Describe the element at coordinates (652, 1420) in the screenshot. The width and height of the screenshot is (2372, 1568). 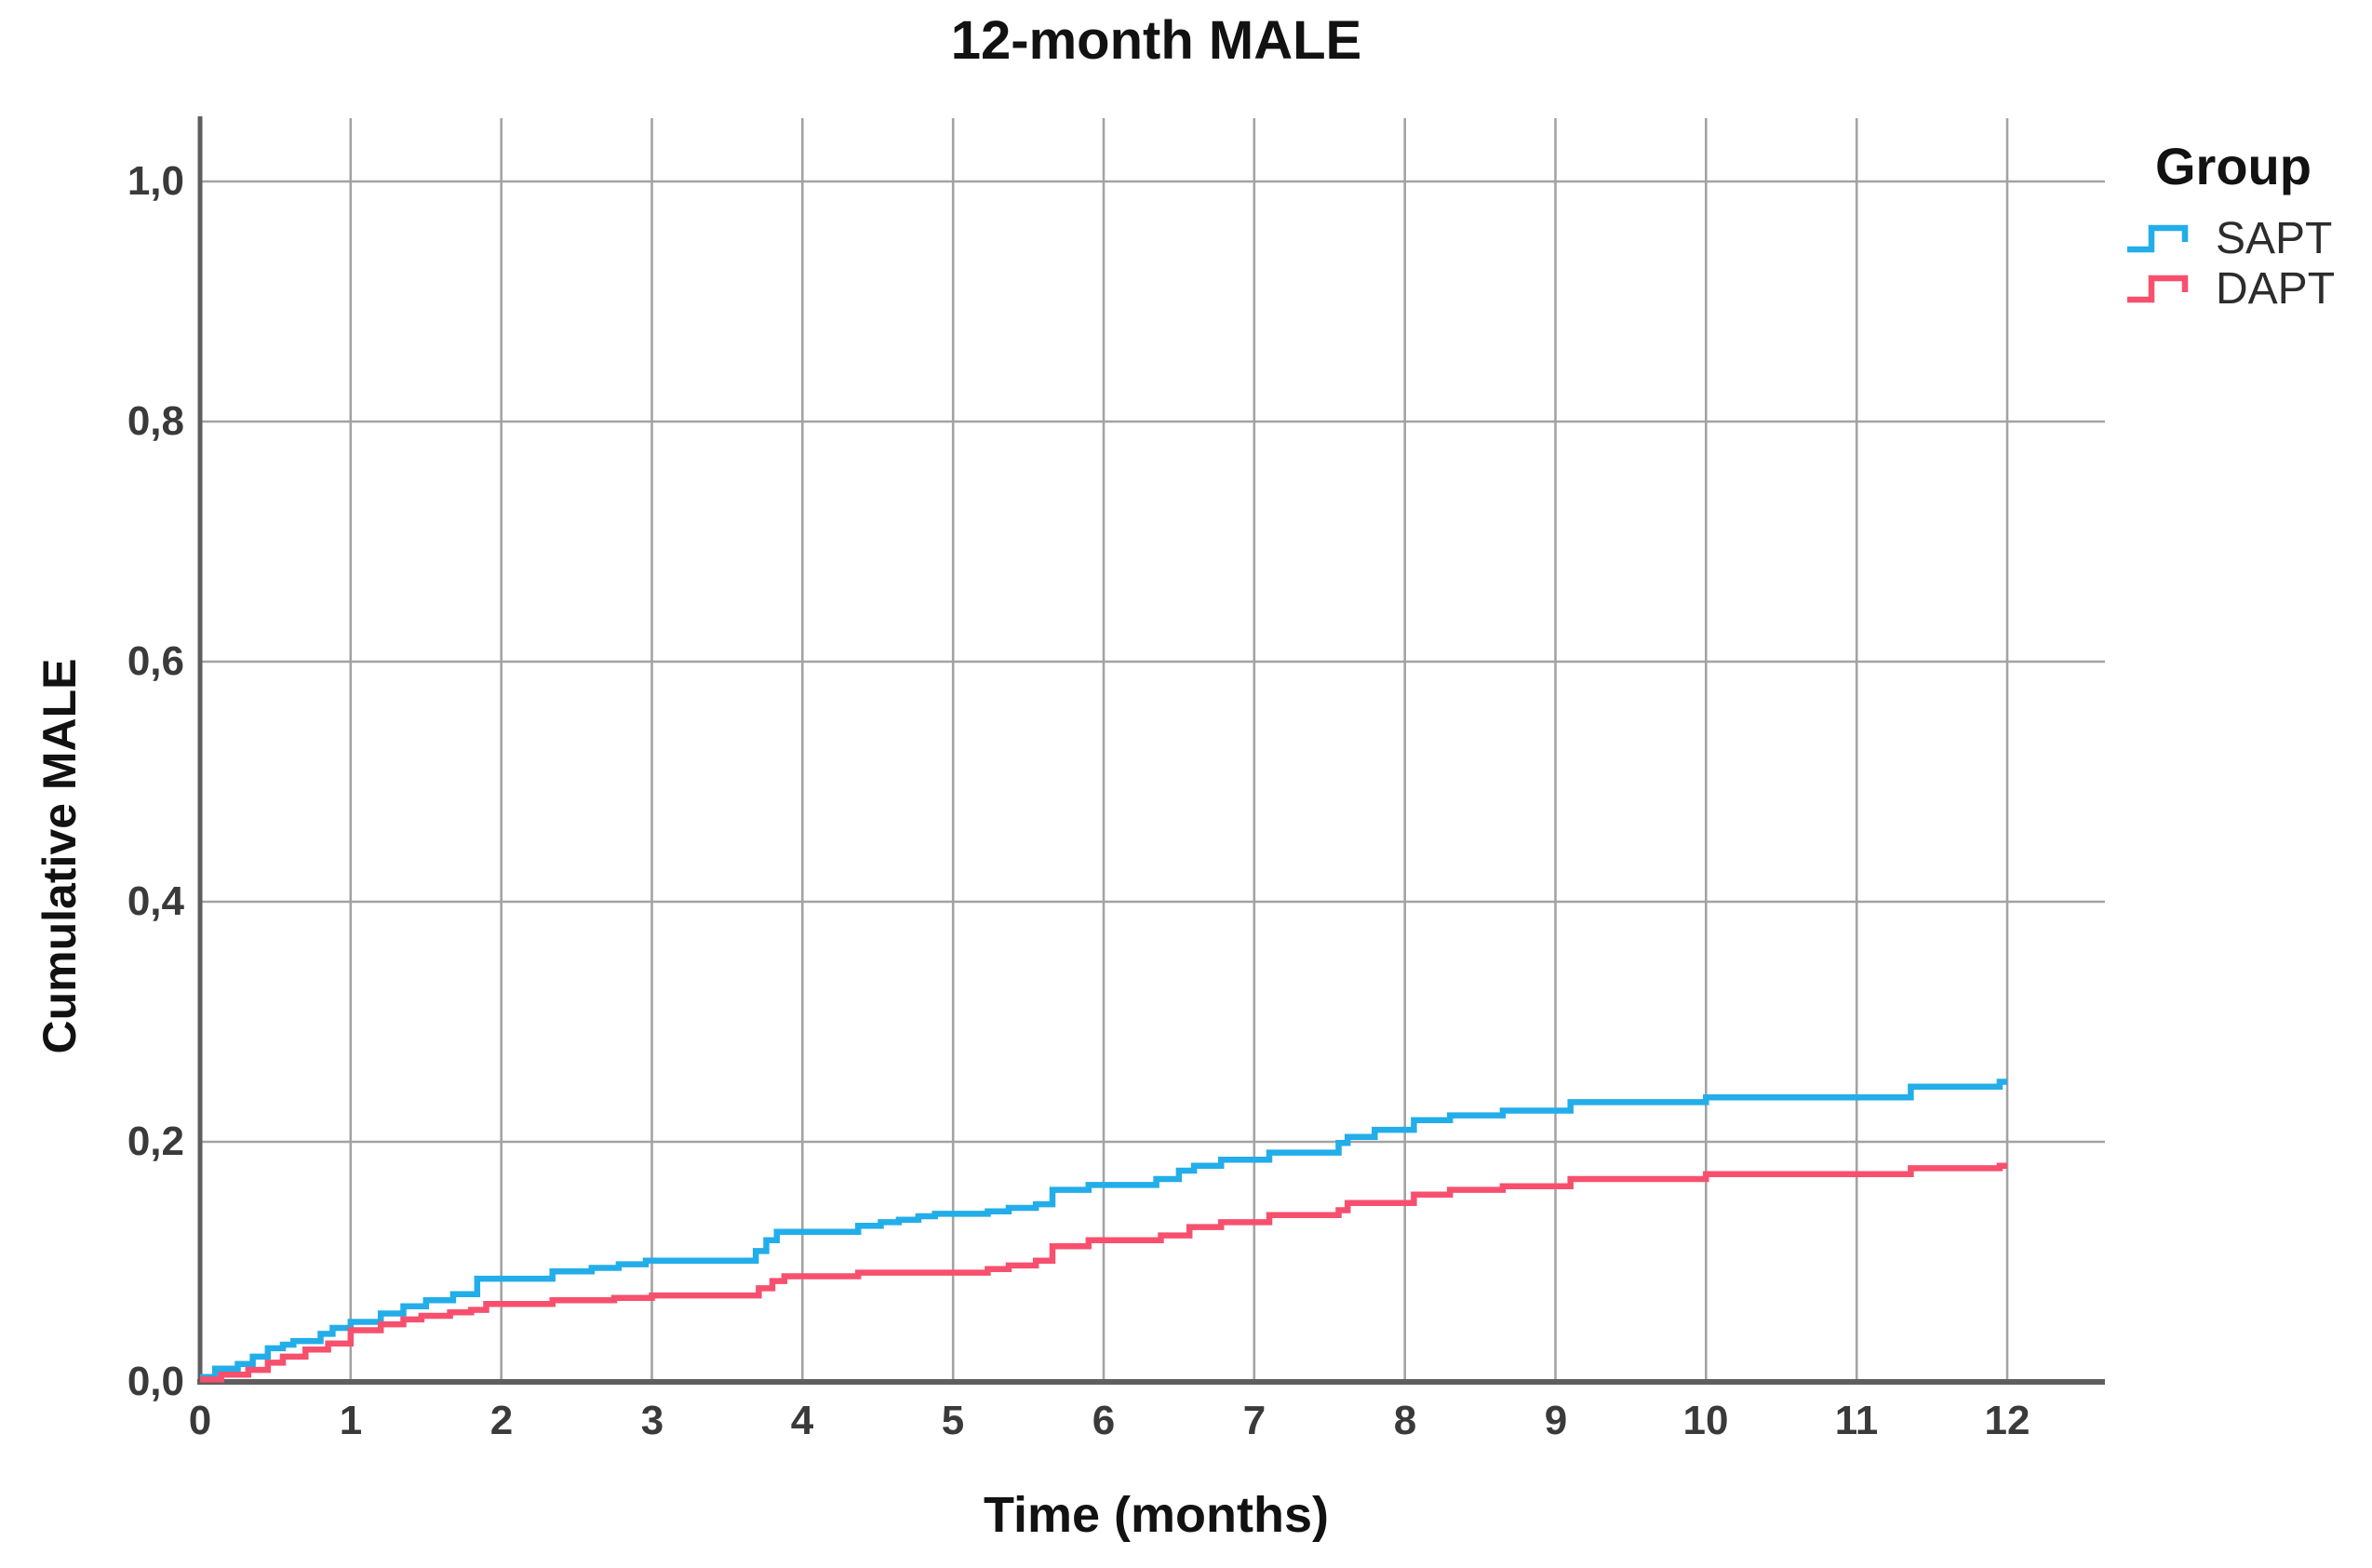
I see `x-tick-label: 3` at that location.